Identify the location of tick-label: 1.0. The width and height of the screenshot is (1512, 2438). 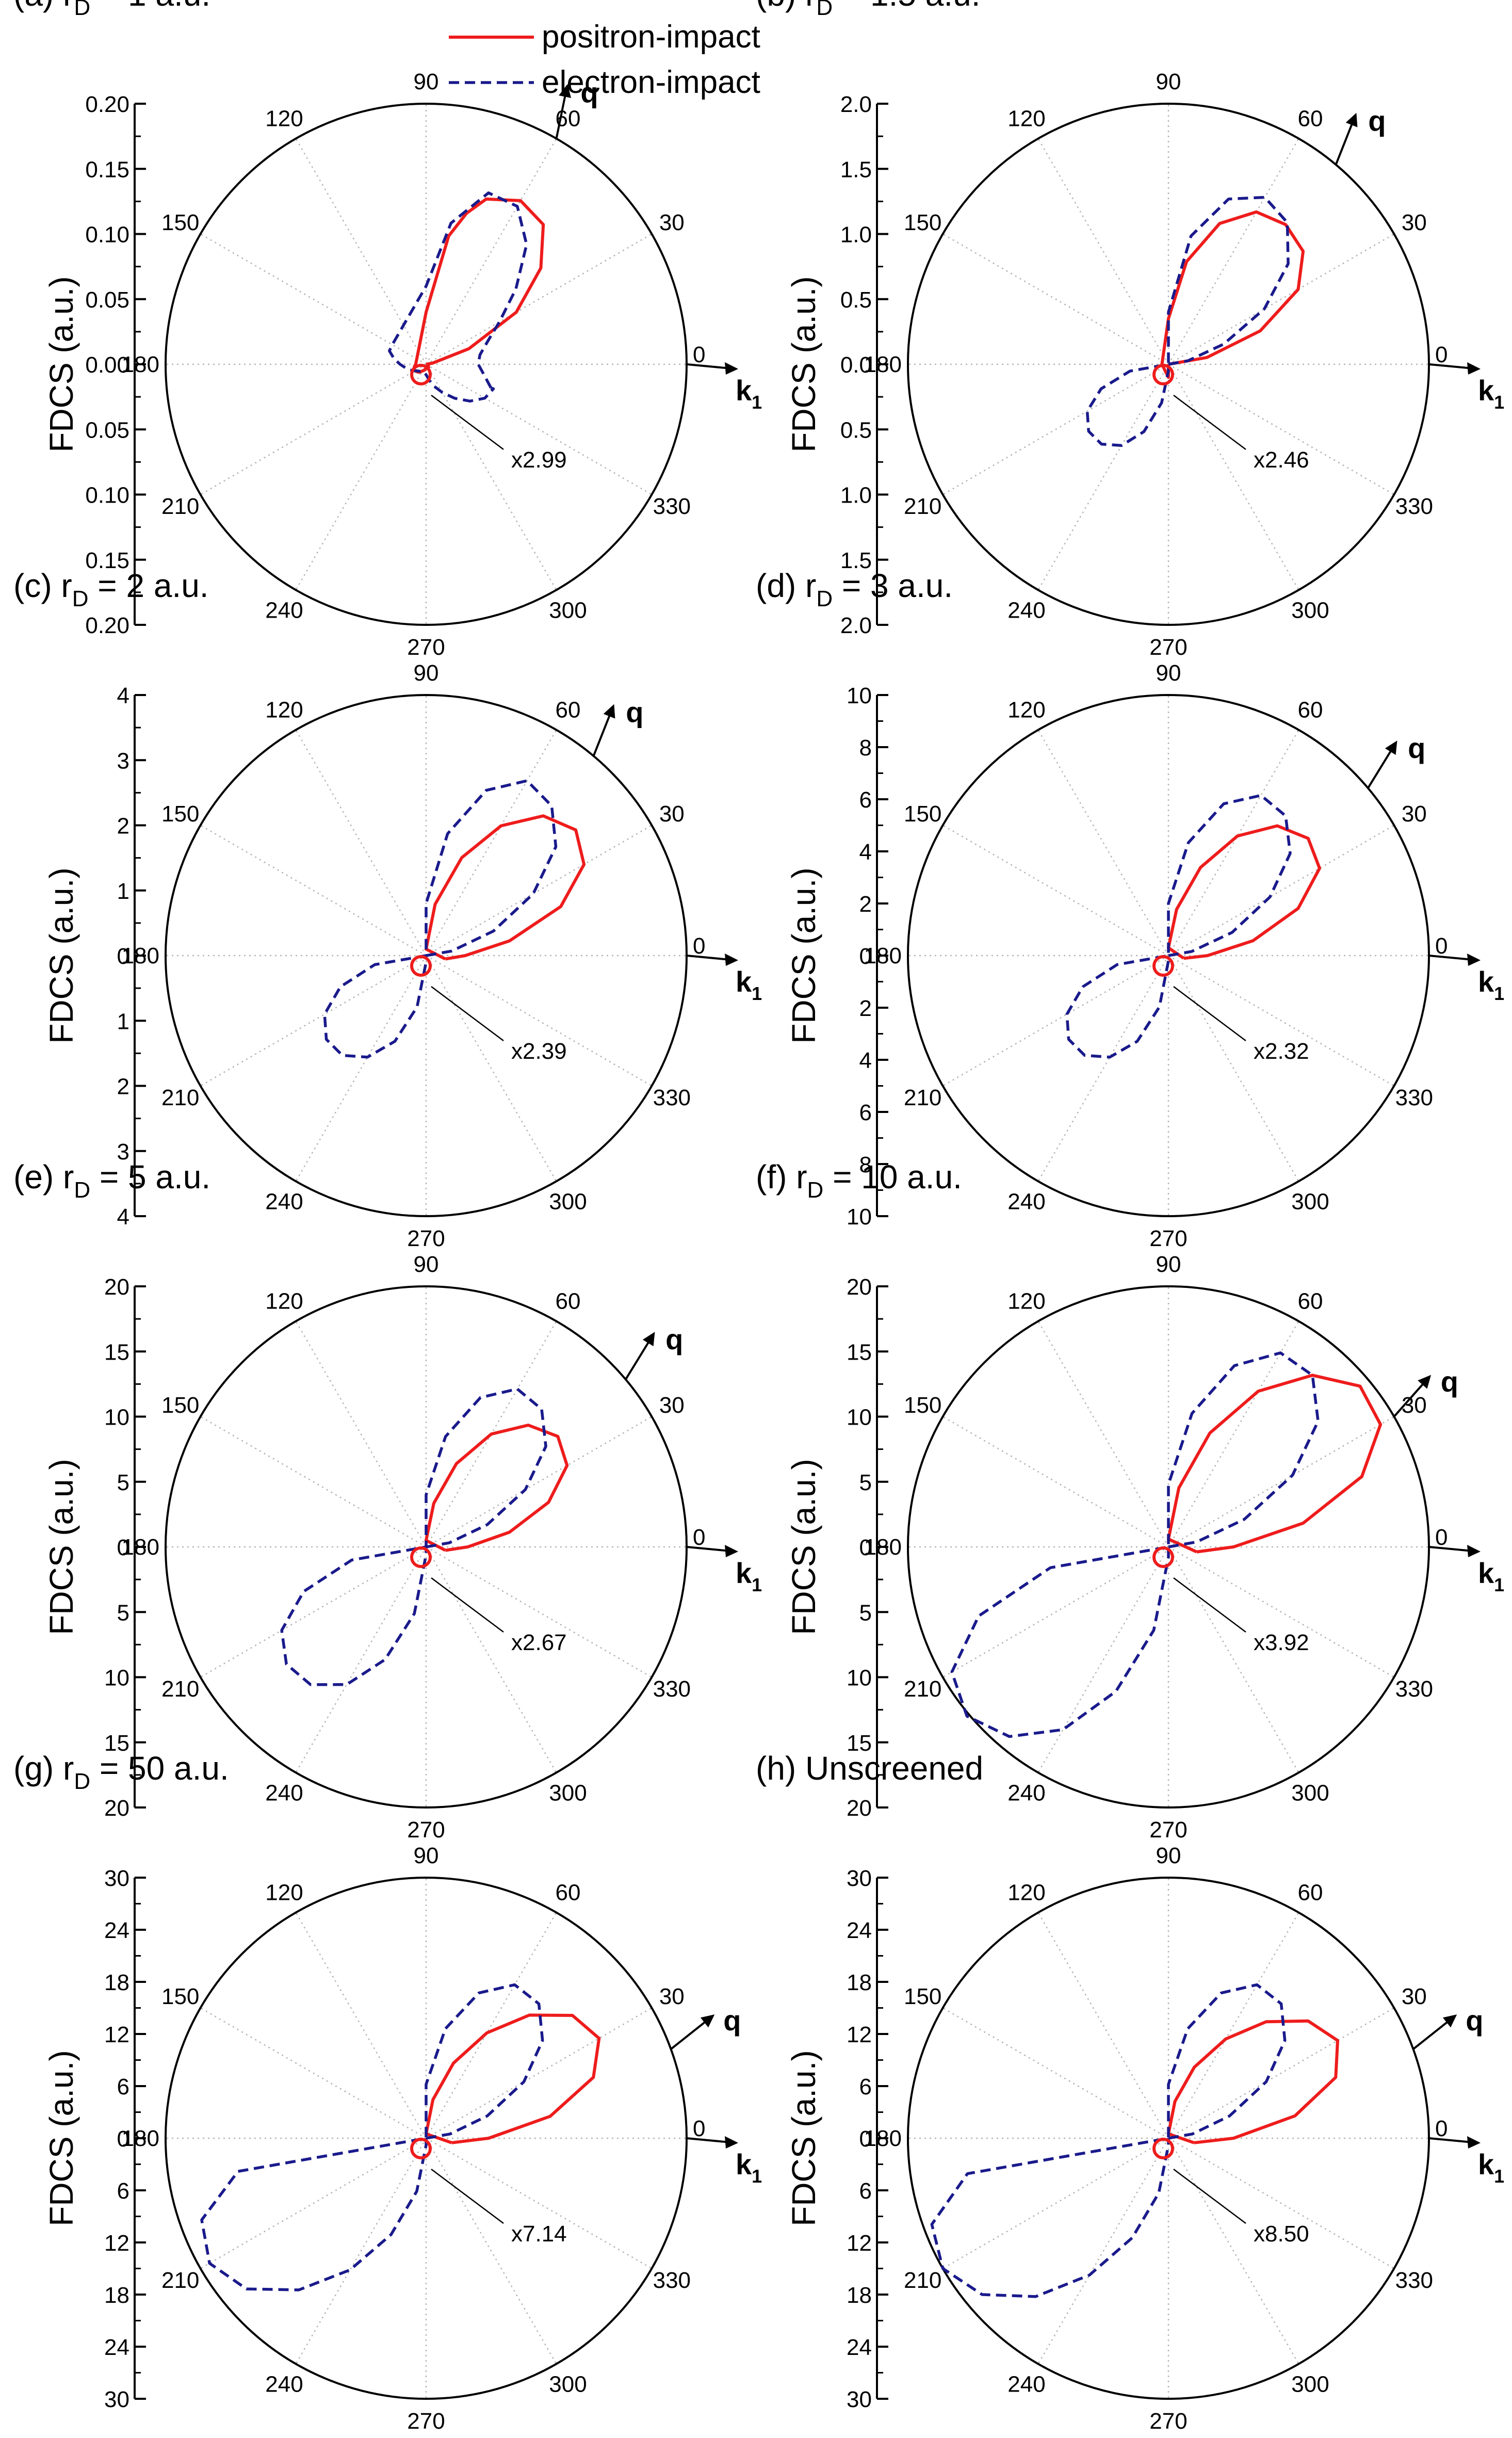
(856, 496).